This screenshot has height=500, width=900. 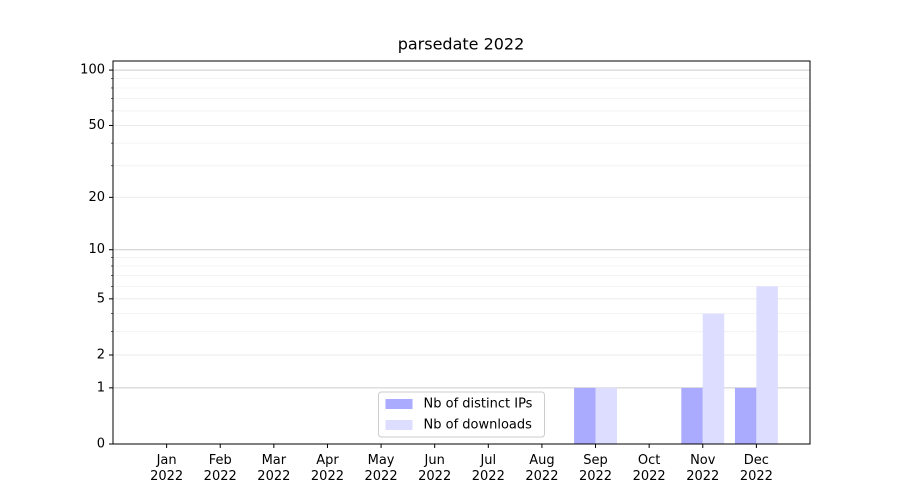 I want to click on x-tick-label: Feb 2022, so click(x=220, y=468).